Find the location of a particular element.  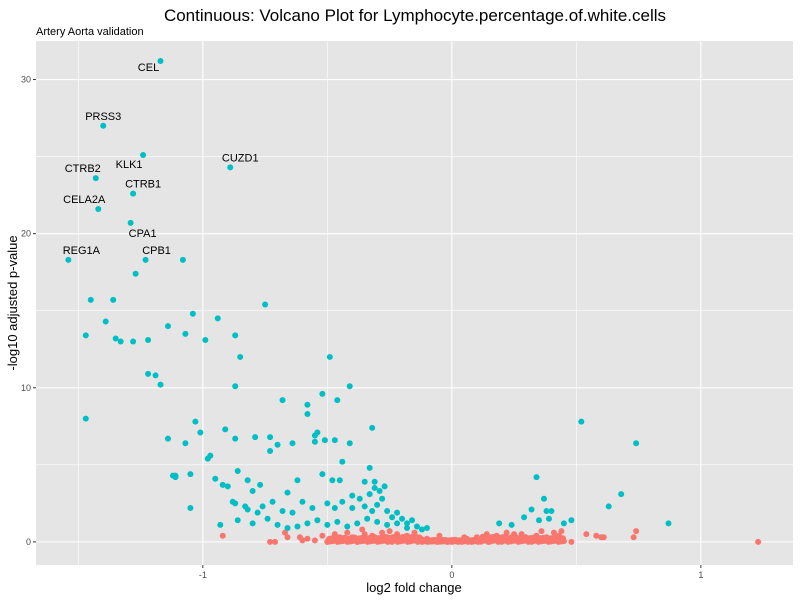

x-axis-label: log2 fold change is located at coordinates (413, 587).